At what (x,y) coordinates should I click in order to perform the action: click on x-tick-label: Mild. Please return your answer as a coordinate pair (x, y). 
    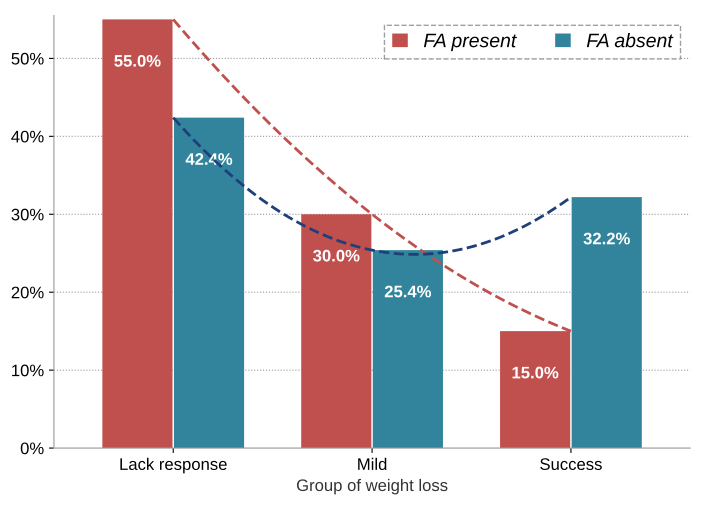
    Looking at the image, I should click on (372, 464).